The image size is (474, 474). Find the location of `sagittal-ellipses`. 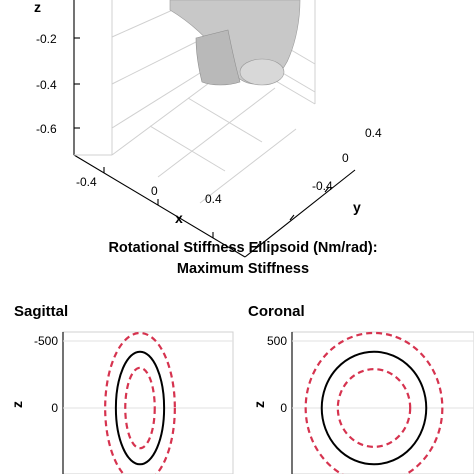

sagittal-ellipses is located at coordinates (140, 402).